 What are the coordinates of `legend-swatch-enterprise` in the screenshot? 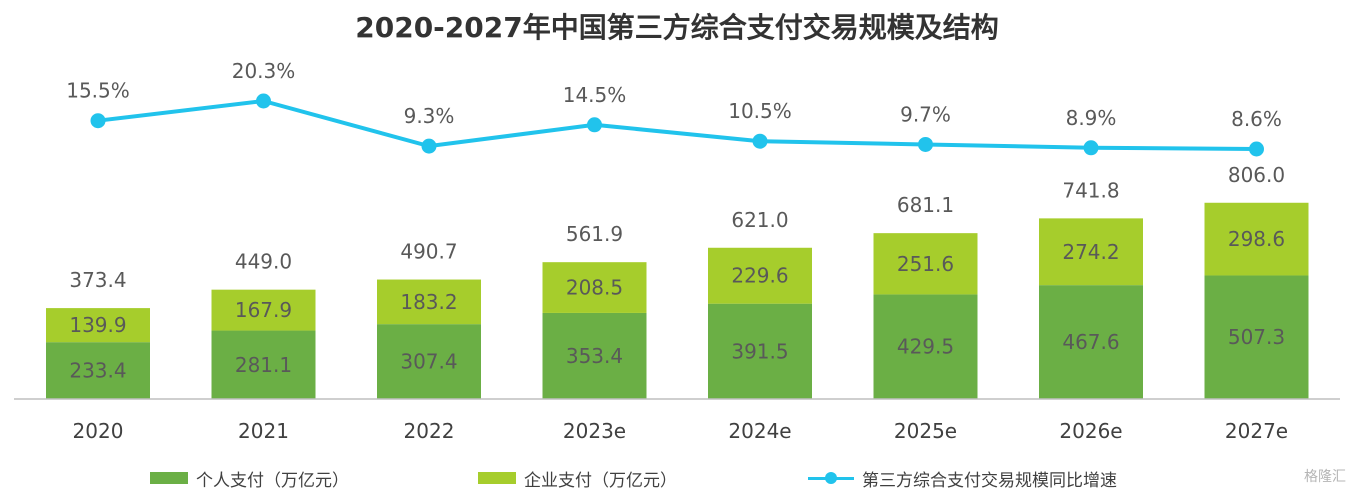 It's located at (497, 478).